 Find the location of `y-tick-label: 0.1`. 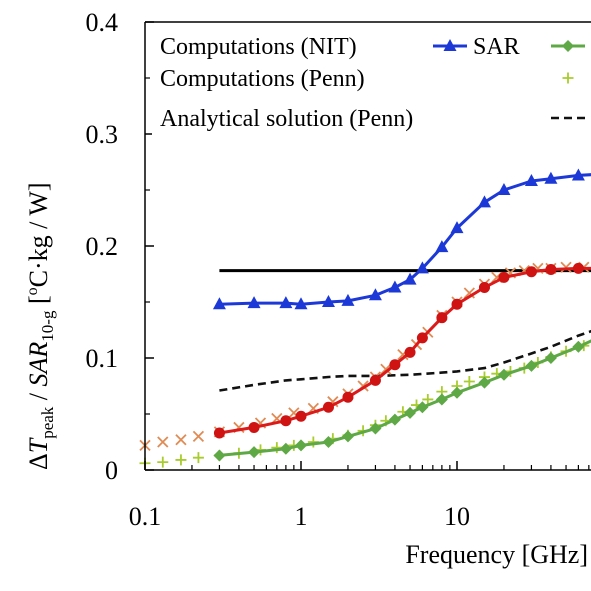

y-tick-label: 0.1 is located at coordinates (102, 358).